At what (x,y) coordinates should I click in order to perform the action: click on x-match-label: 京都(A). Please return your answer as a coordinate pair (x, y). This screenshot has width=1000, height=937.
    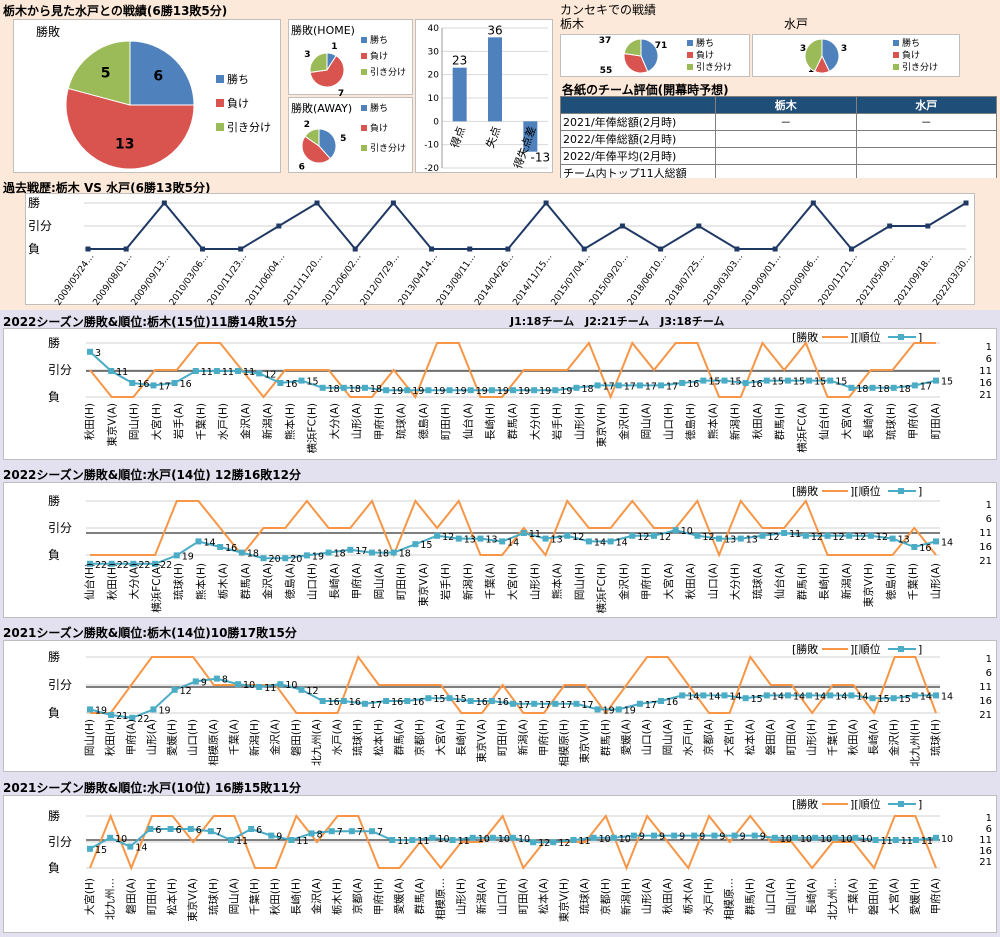
    Looking at the image, I should click on (357, 896).